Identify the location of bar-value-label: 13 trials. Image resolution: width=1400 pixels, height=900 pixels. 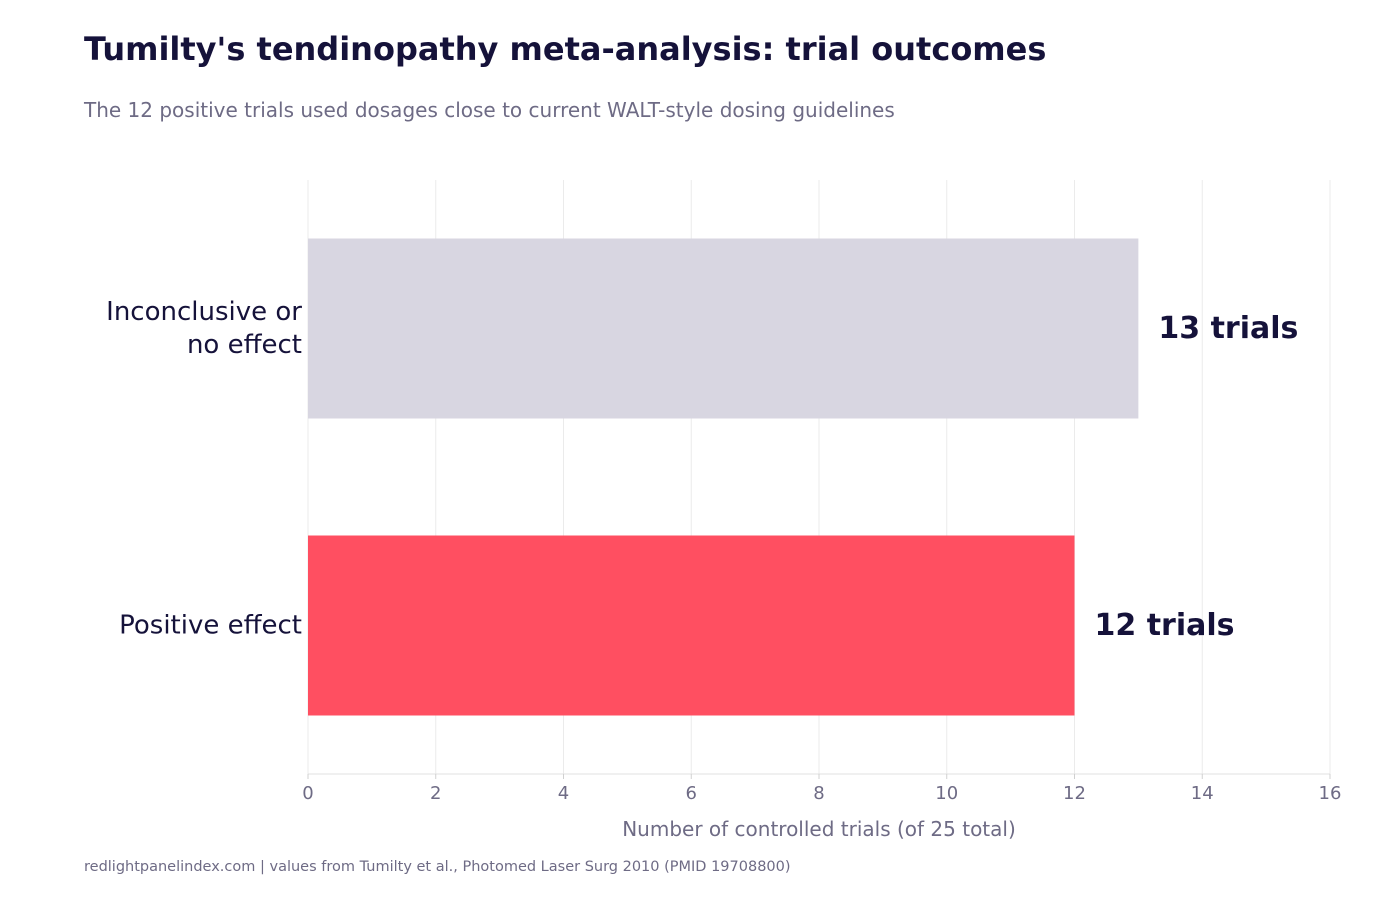
(1228, 328).